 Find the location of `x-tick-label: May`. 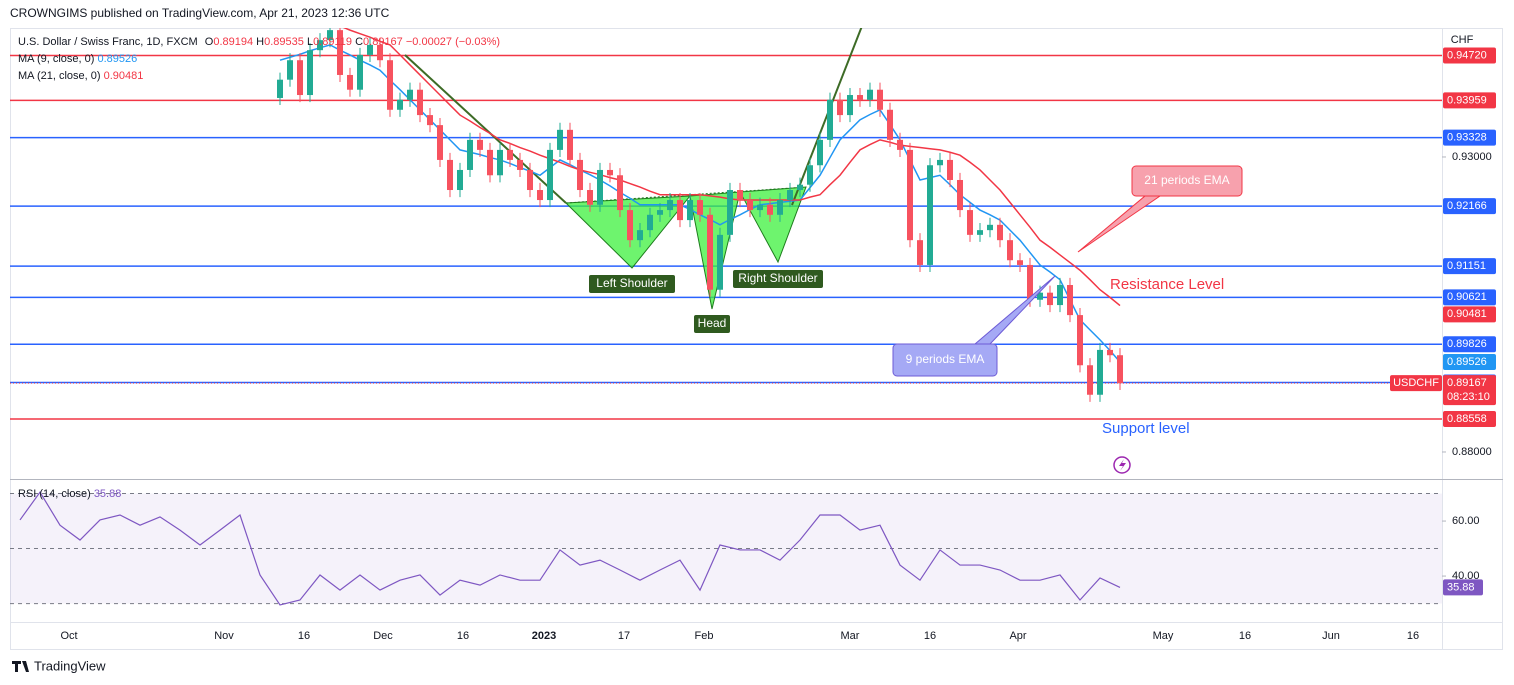

x-tick-label: May is located at coordinates (1163, 636).